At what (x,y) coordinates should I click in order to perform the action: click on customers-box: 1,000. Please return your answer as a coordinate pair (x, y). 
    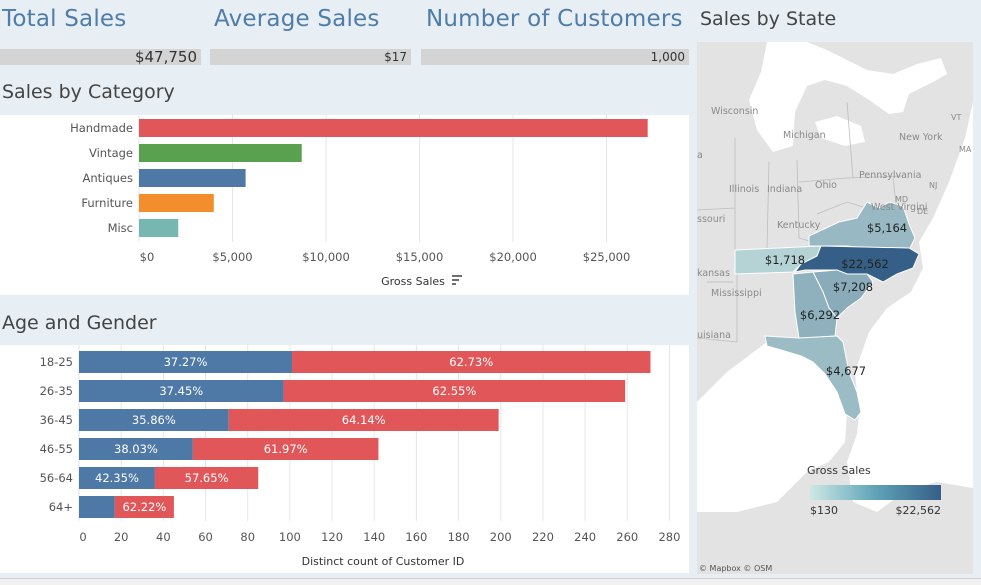
    Looking at the image, I should click on (555, 57).